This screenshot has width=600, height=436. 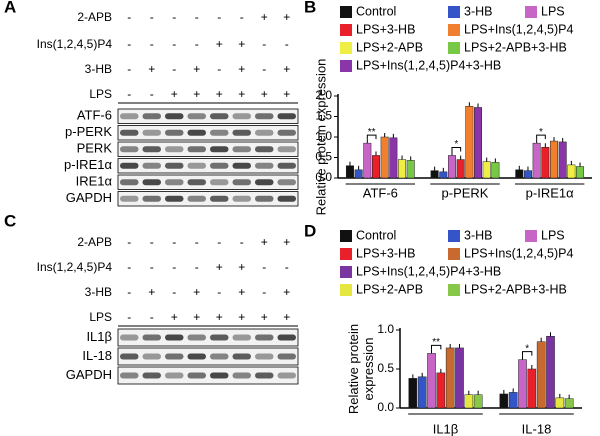 I want to click on y-tick-label: 1.0, so click(x=385, y=329).